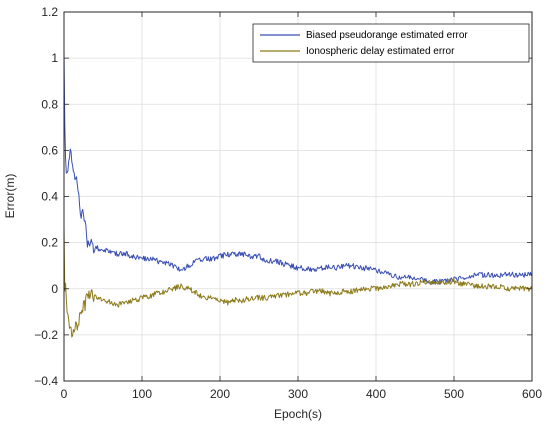 The height and width of the screenshot is (431, 550). Describe the element at coordinates (220, 394) in the screenshot. I see `x-tick-label: 200` at that location.